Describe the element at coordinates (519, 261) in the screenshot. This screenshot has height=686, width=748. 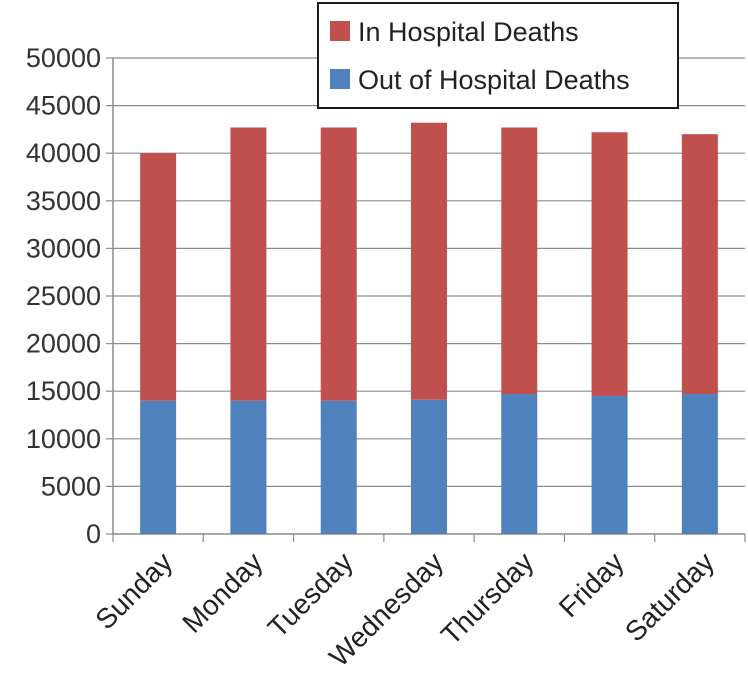
I see `bar-in-hospital-thursday` at that location.